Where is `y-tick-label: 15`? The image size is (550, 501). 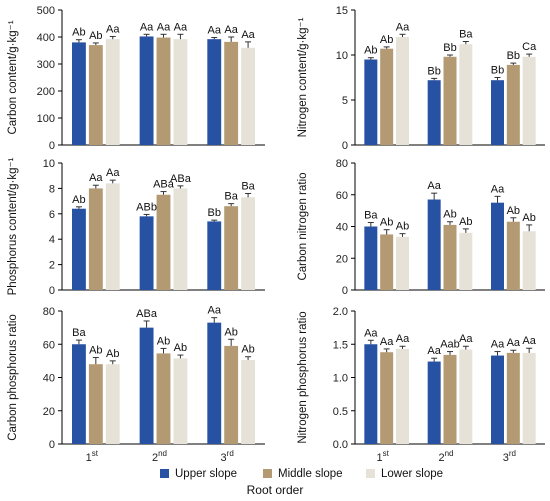
y-tick-label: 15 is located at coordinates (342, 11).